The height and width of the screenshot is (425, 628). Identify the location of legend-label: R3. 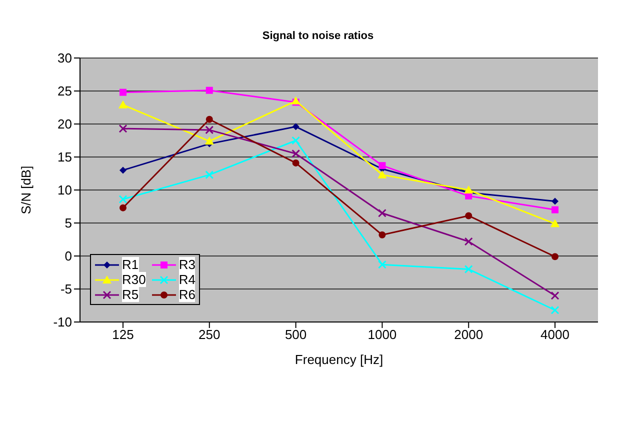
(187, 264).